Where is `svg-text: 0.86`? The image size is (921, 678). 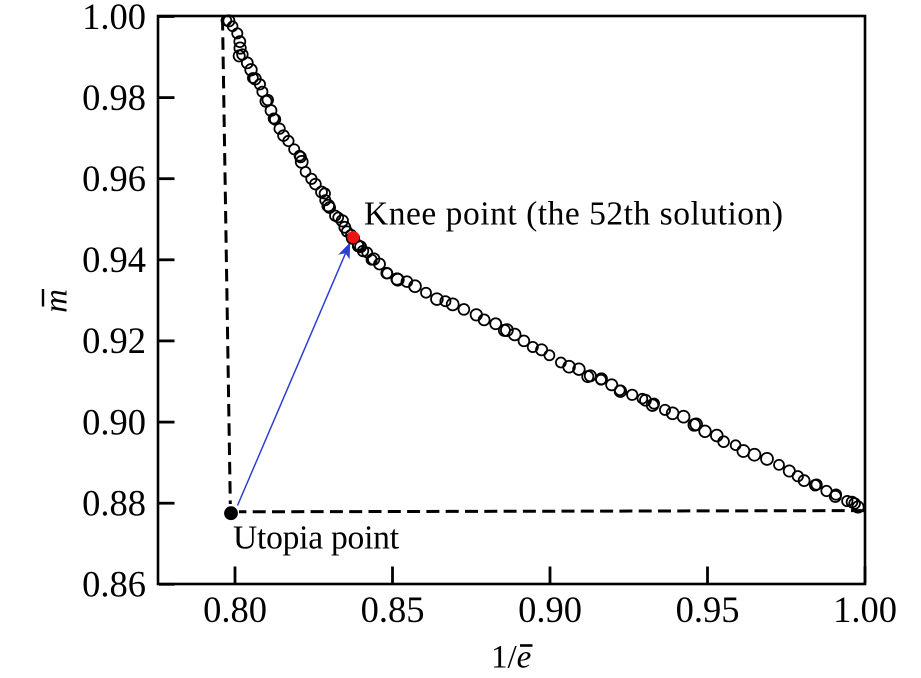 svg-text: 0.86 is located at coordinates (114, 584).